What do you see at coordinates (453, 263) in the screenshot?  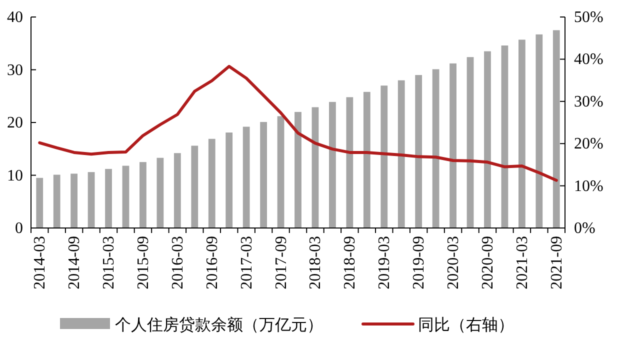 I see `x-tick-label: 2020-03` at bounding box center [453, 263].